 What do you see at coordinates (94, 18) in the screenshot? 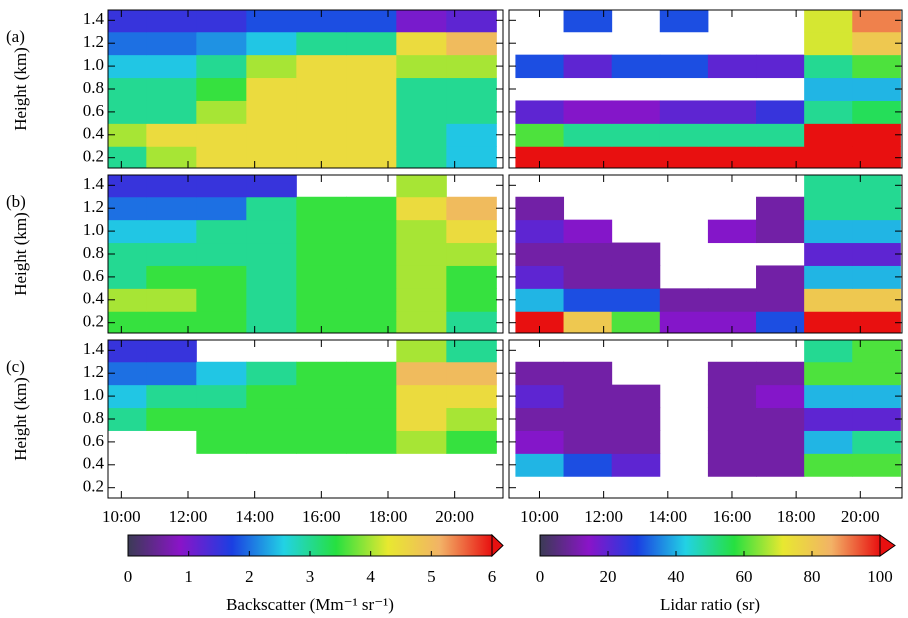
I see `y-tick-label: 1.4` at bounding box center [94, 18].